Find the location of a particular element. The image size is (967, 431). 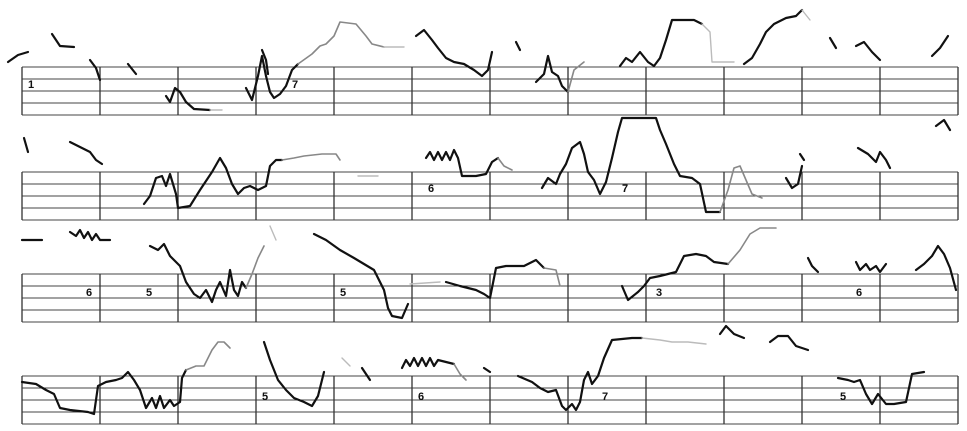

measure-markers: 6 5 5 3 6 is located at coordinates (474, 293).